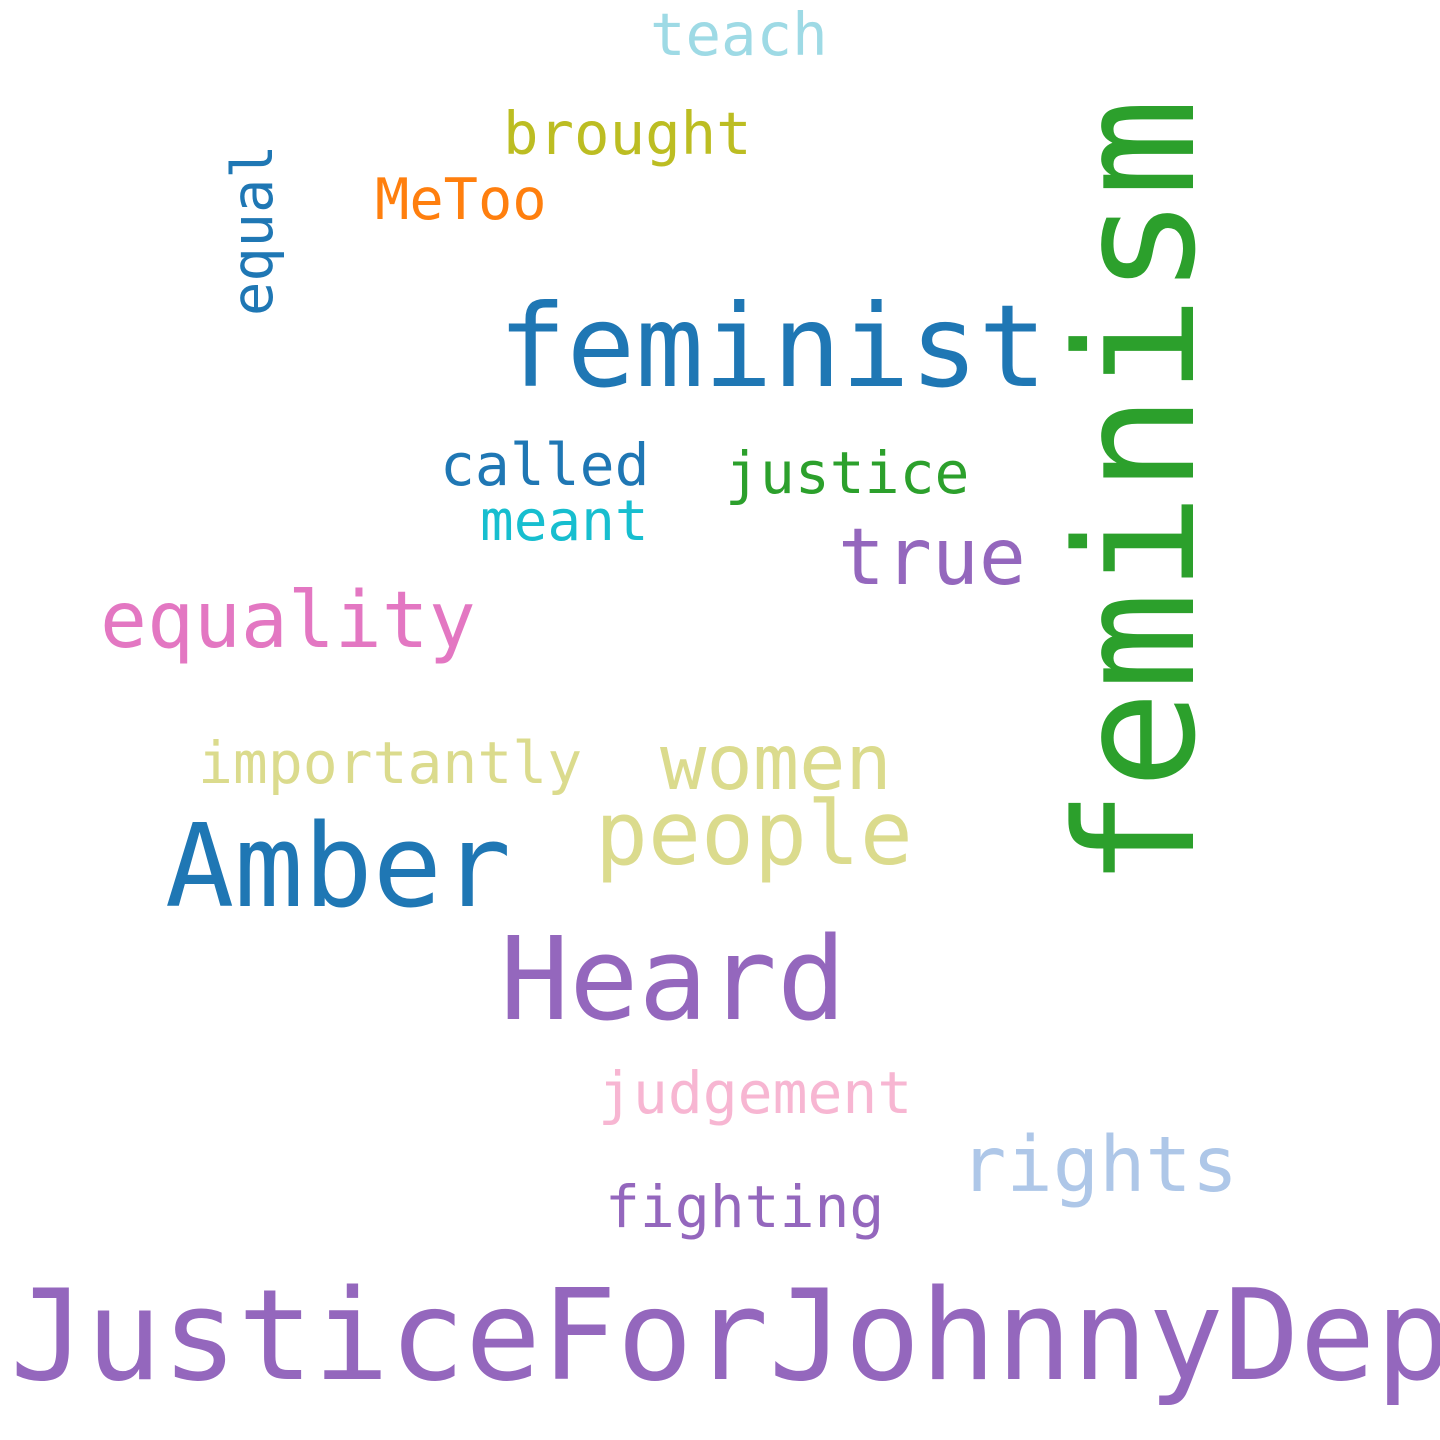  Describe the element at coordinates (673, 980) in the screenshot. I see `word-heard: Heard` at that location.